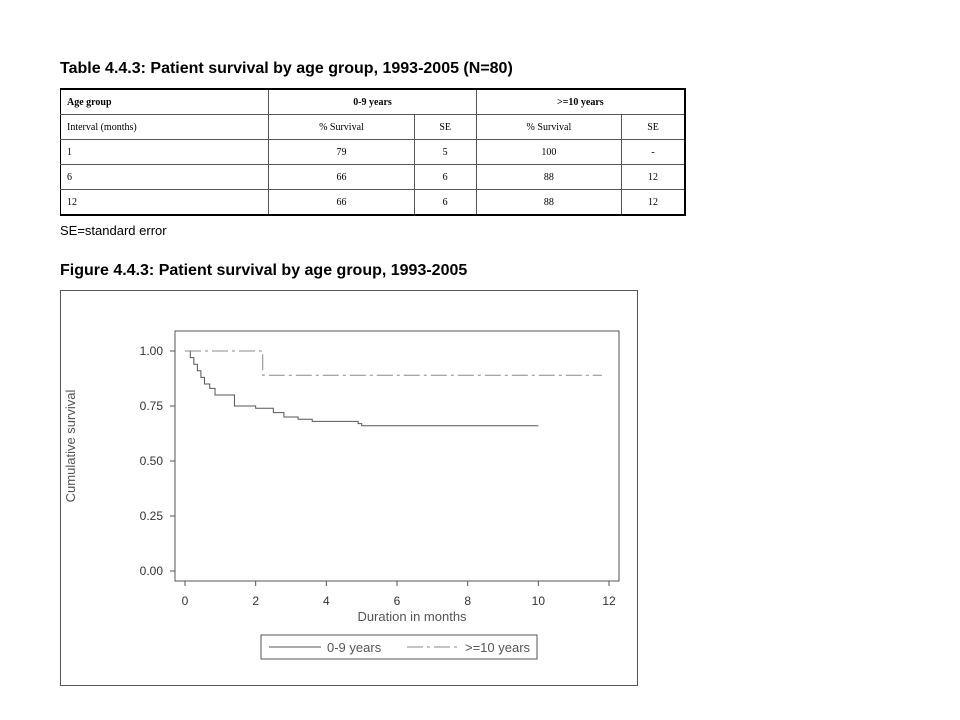 The height and width of the screenshot is (720, 960). I want to click on x-tick-label: 6, so click(397, 601).